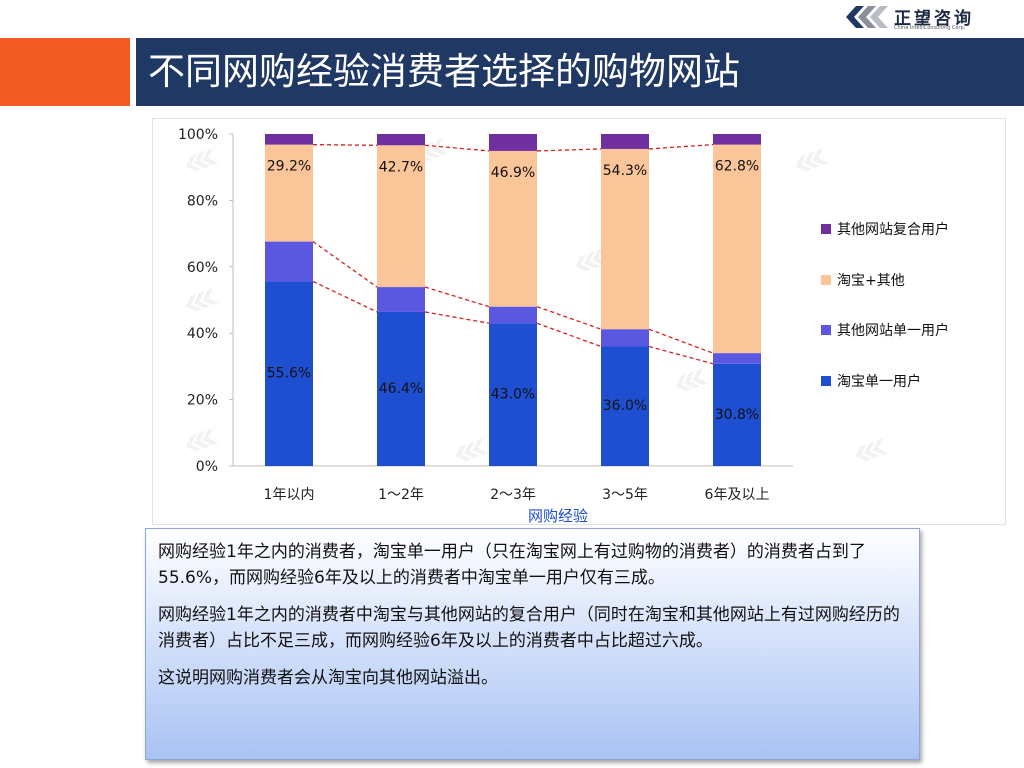 The height and width of the screenshot is (768, 1024). Describe the element at coordinates (198, 135) in the screenshot. I see `y-tick-label: 100%` at that location.